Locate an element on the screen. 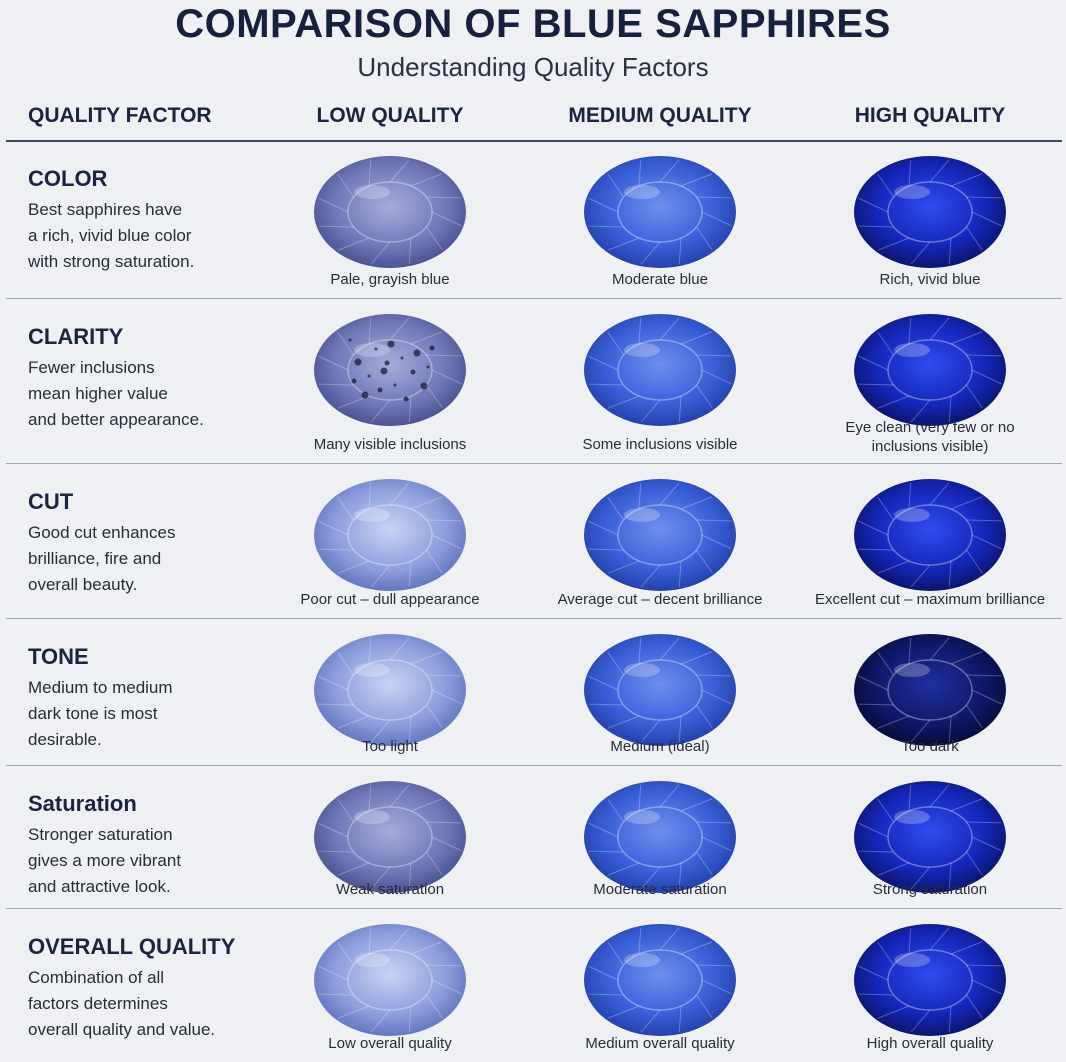 The width and height of the screenshot is (1066, 1062). factor-description: Medium to medium is located at coordinates (100, 687).